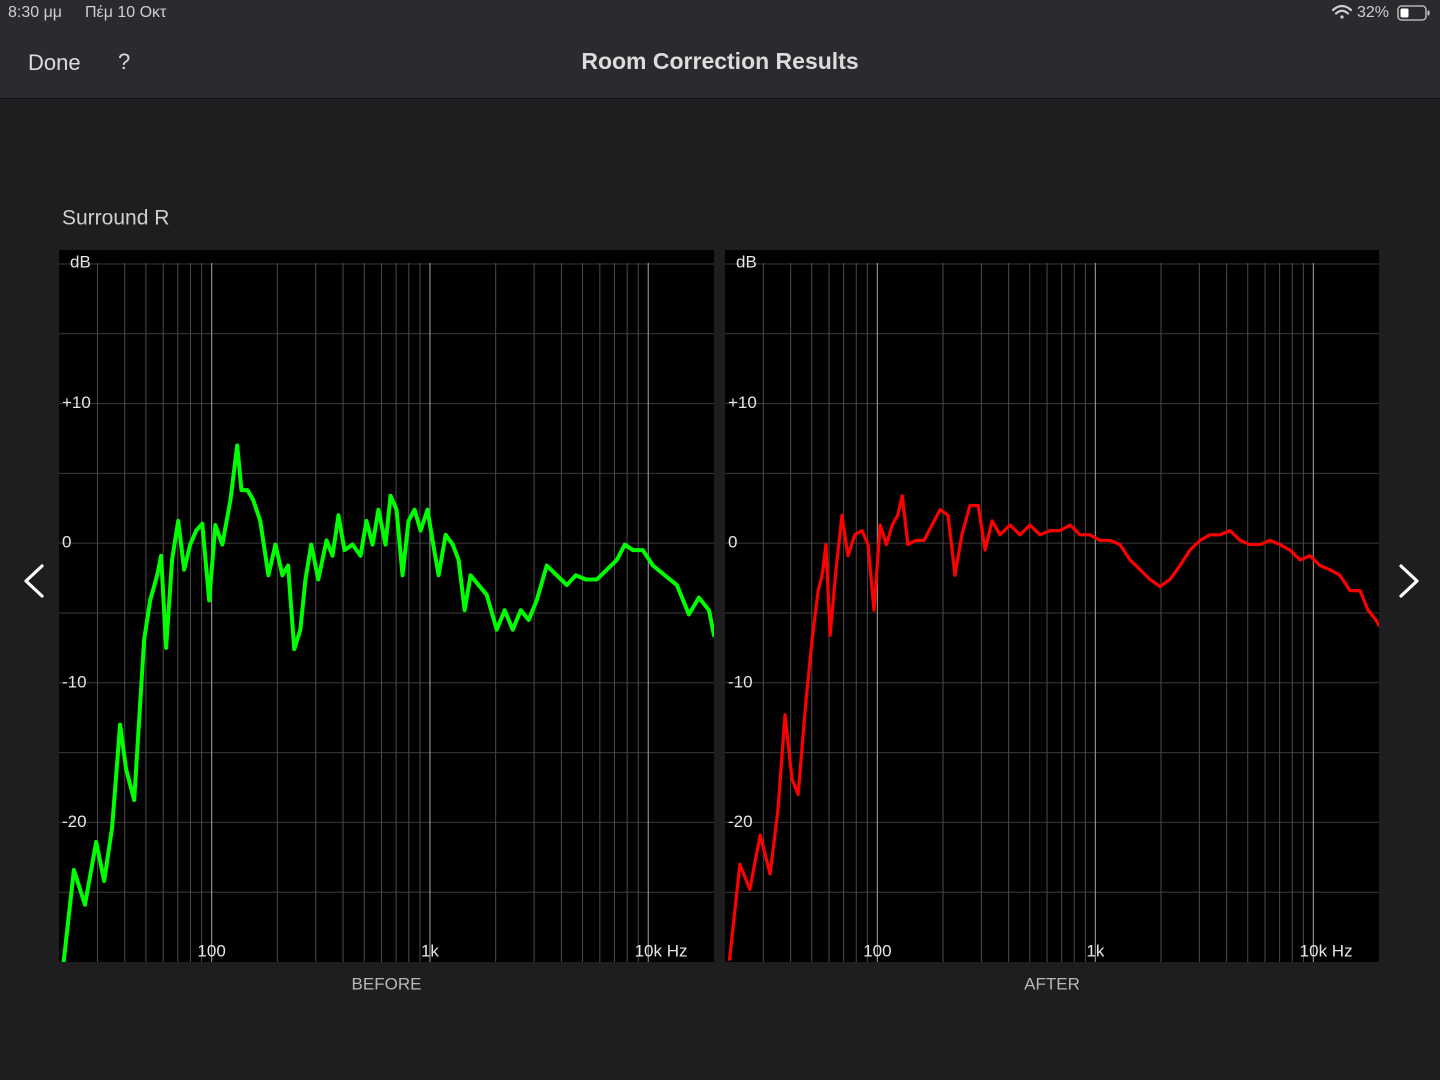  Describe the element at coordinates (124, 61) in the screenshot. I see `help-button: ?` at that location.